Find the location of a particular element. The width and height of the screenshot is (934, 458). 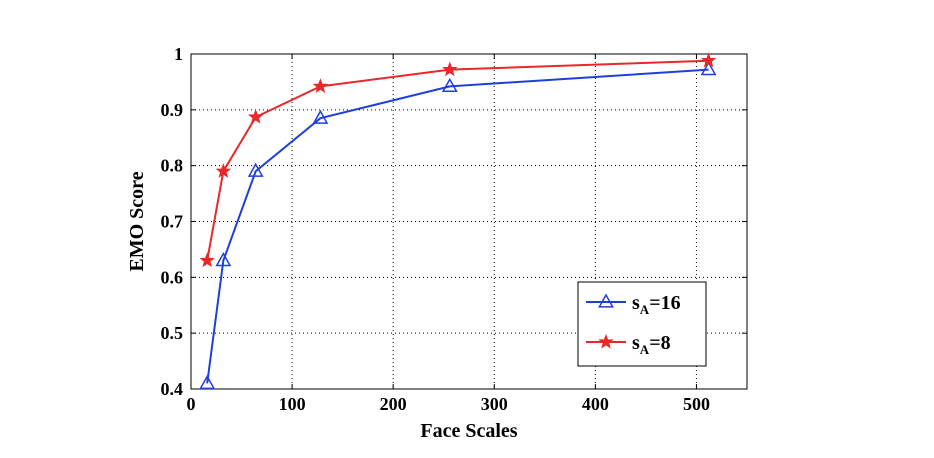

legend-item: sA=16 is located at coordinates (633, 304).